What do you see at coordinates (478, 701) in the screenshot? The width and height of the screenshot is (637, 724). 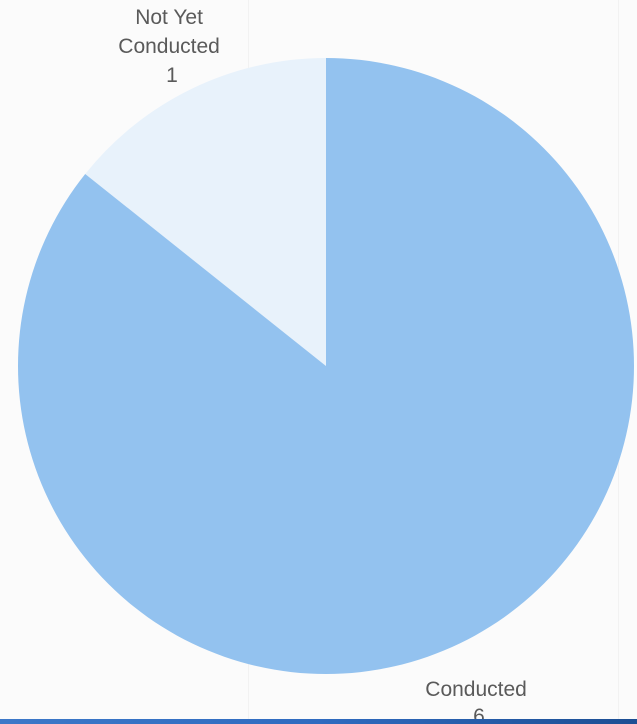 I see `slice-label-conducted: Conducted 6` at bounding box center [478, 701].